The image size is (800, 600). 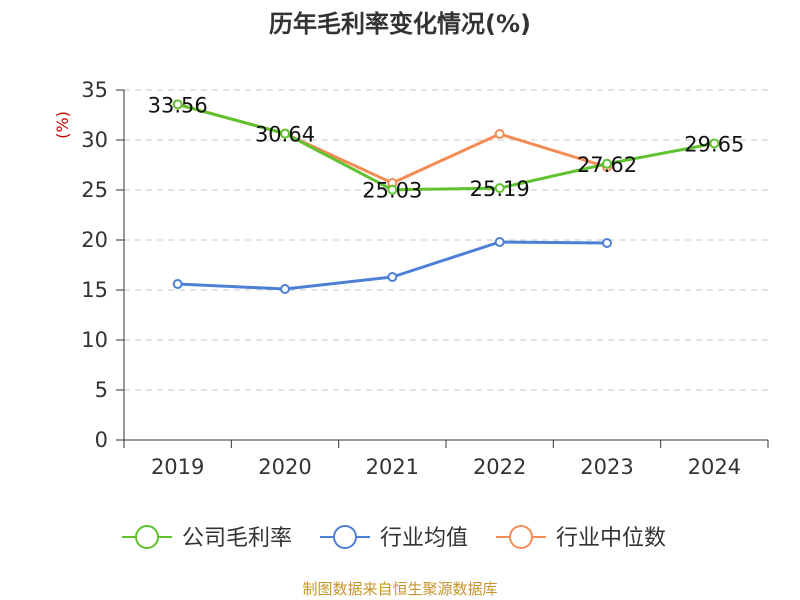 I want to click on data-label: 30.64, so click(x=285, y=135).